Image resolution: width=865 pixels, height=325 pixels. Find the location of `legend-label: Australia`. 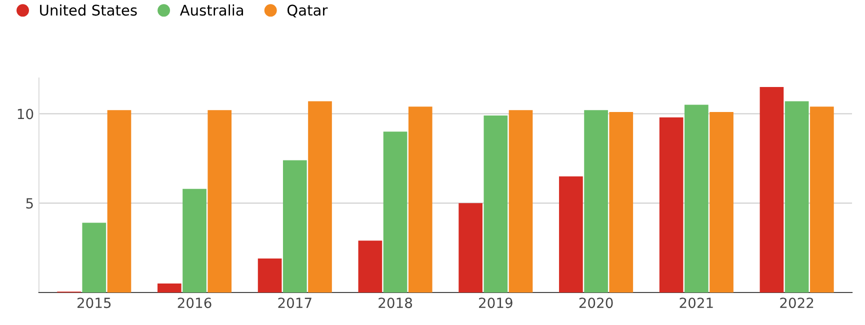

legend-label: Australia is located at coordinates (212, 10).